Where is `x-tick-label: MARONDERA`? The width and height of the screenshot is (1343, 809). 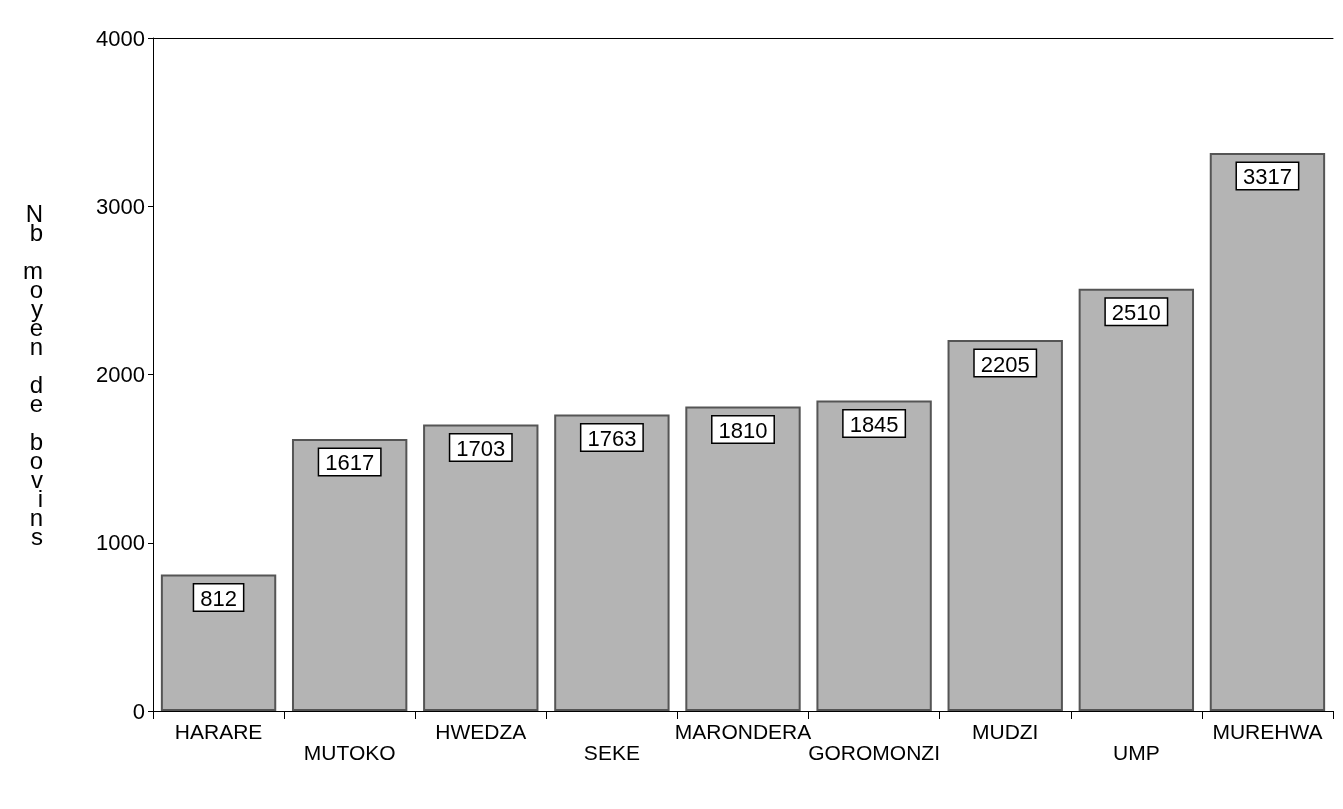 x-tick-label: MARONDERA is located at coordinates (743, 731).